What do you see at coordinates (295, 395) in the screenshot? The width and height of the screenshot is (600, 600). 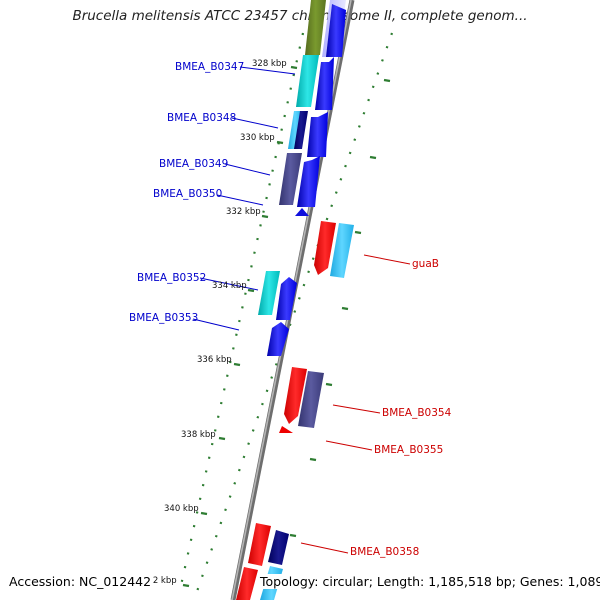 I see `gene-bmea-b0354-red` at bounding box center [295, 395].